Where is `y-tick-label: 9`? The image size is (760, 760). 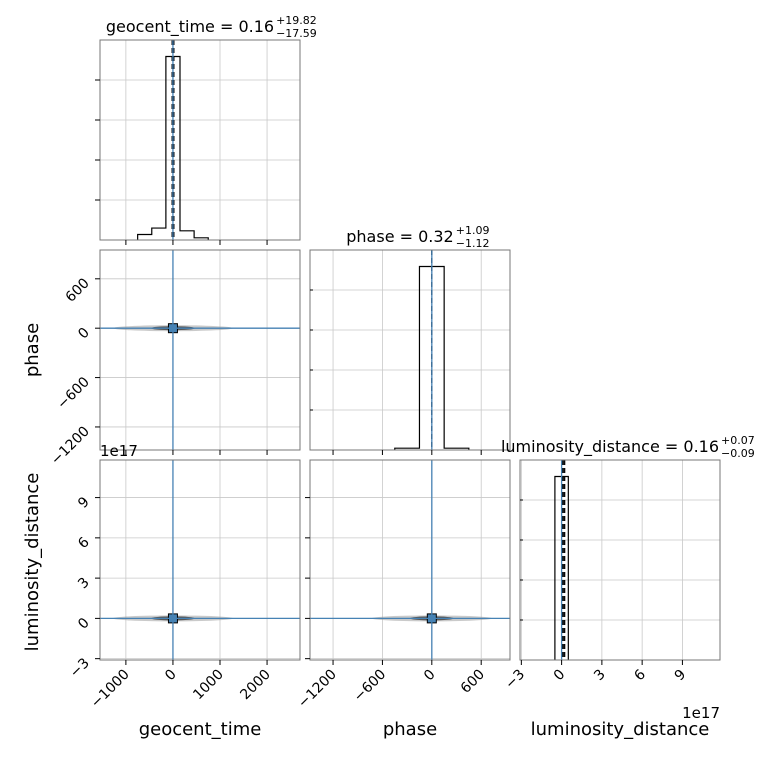
y-tick-label: 9 is located at coordinates (84, 503).